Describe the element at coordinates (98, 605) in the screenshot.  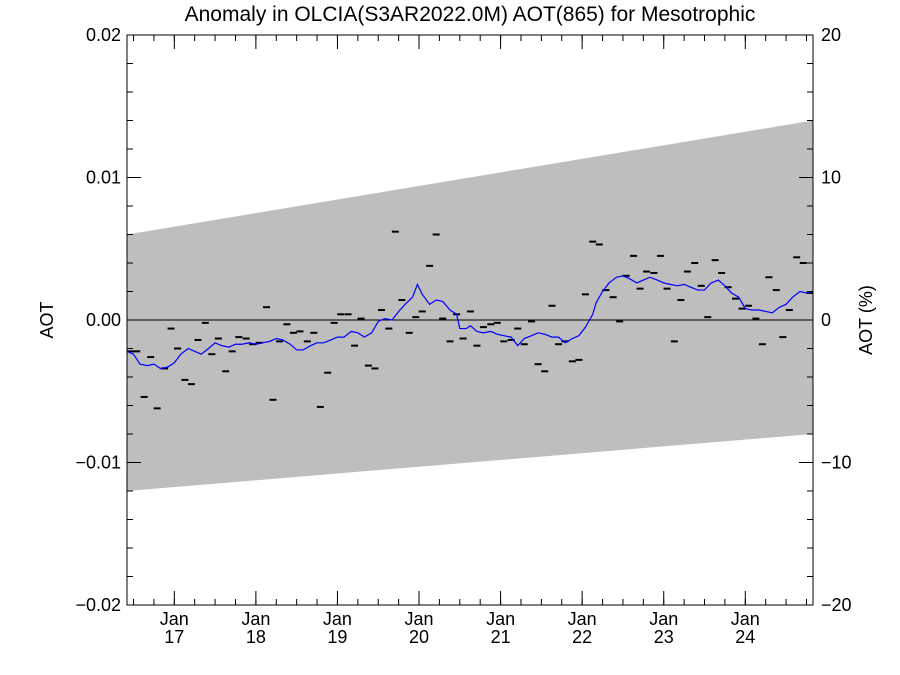
I see `y-tick-label: −0.02` at that location.